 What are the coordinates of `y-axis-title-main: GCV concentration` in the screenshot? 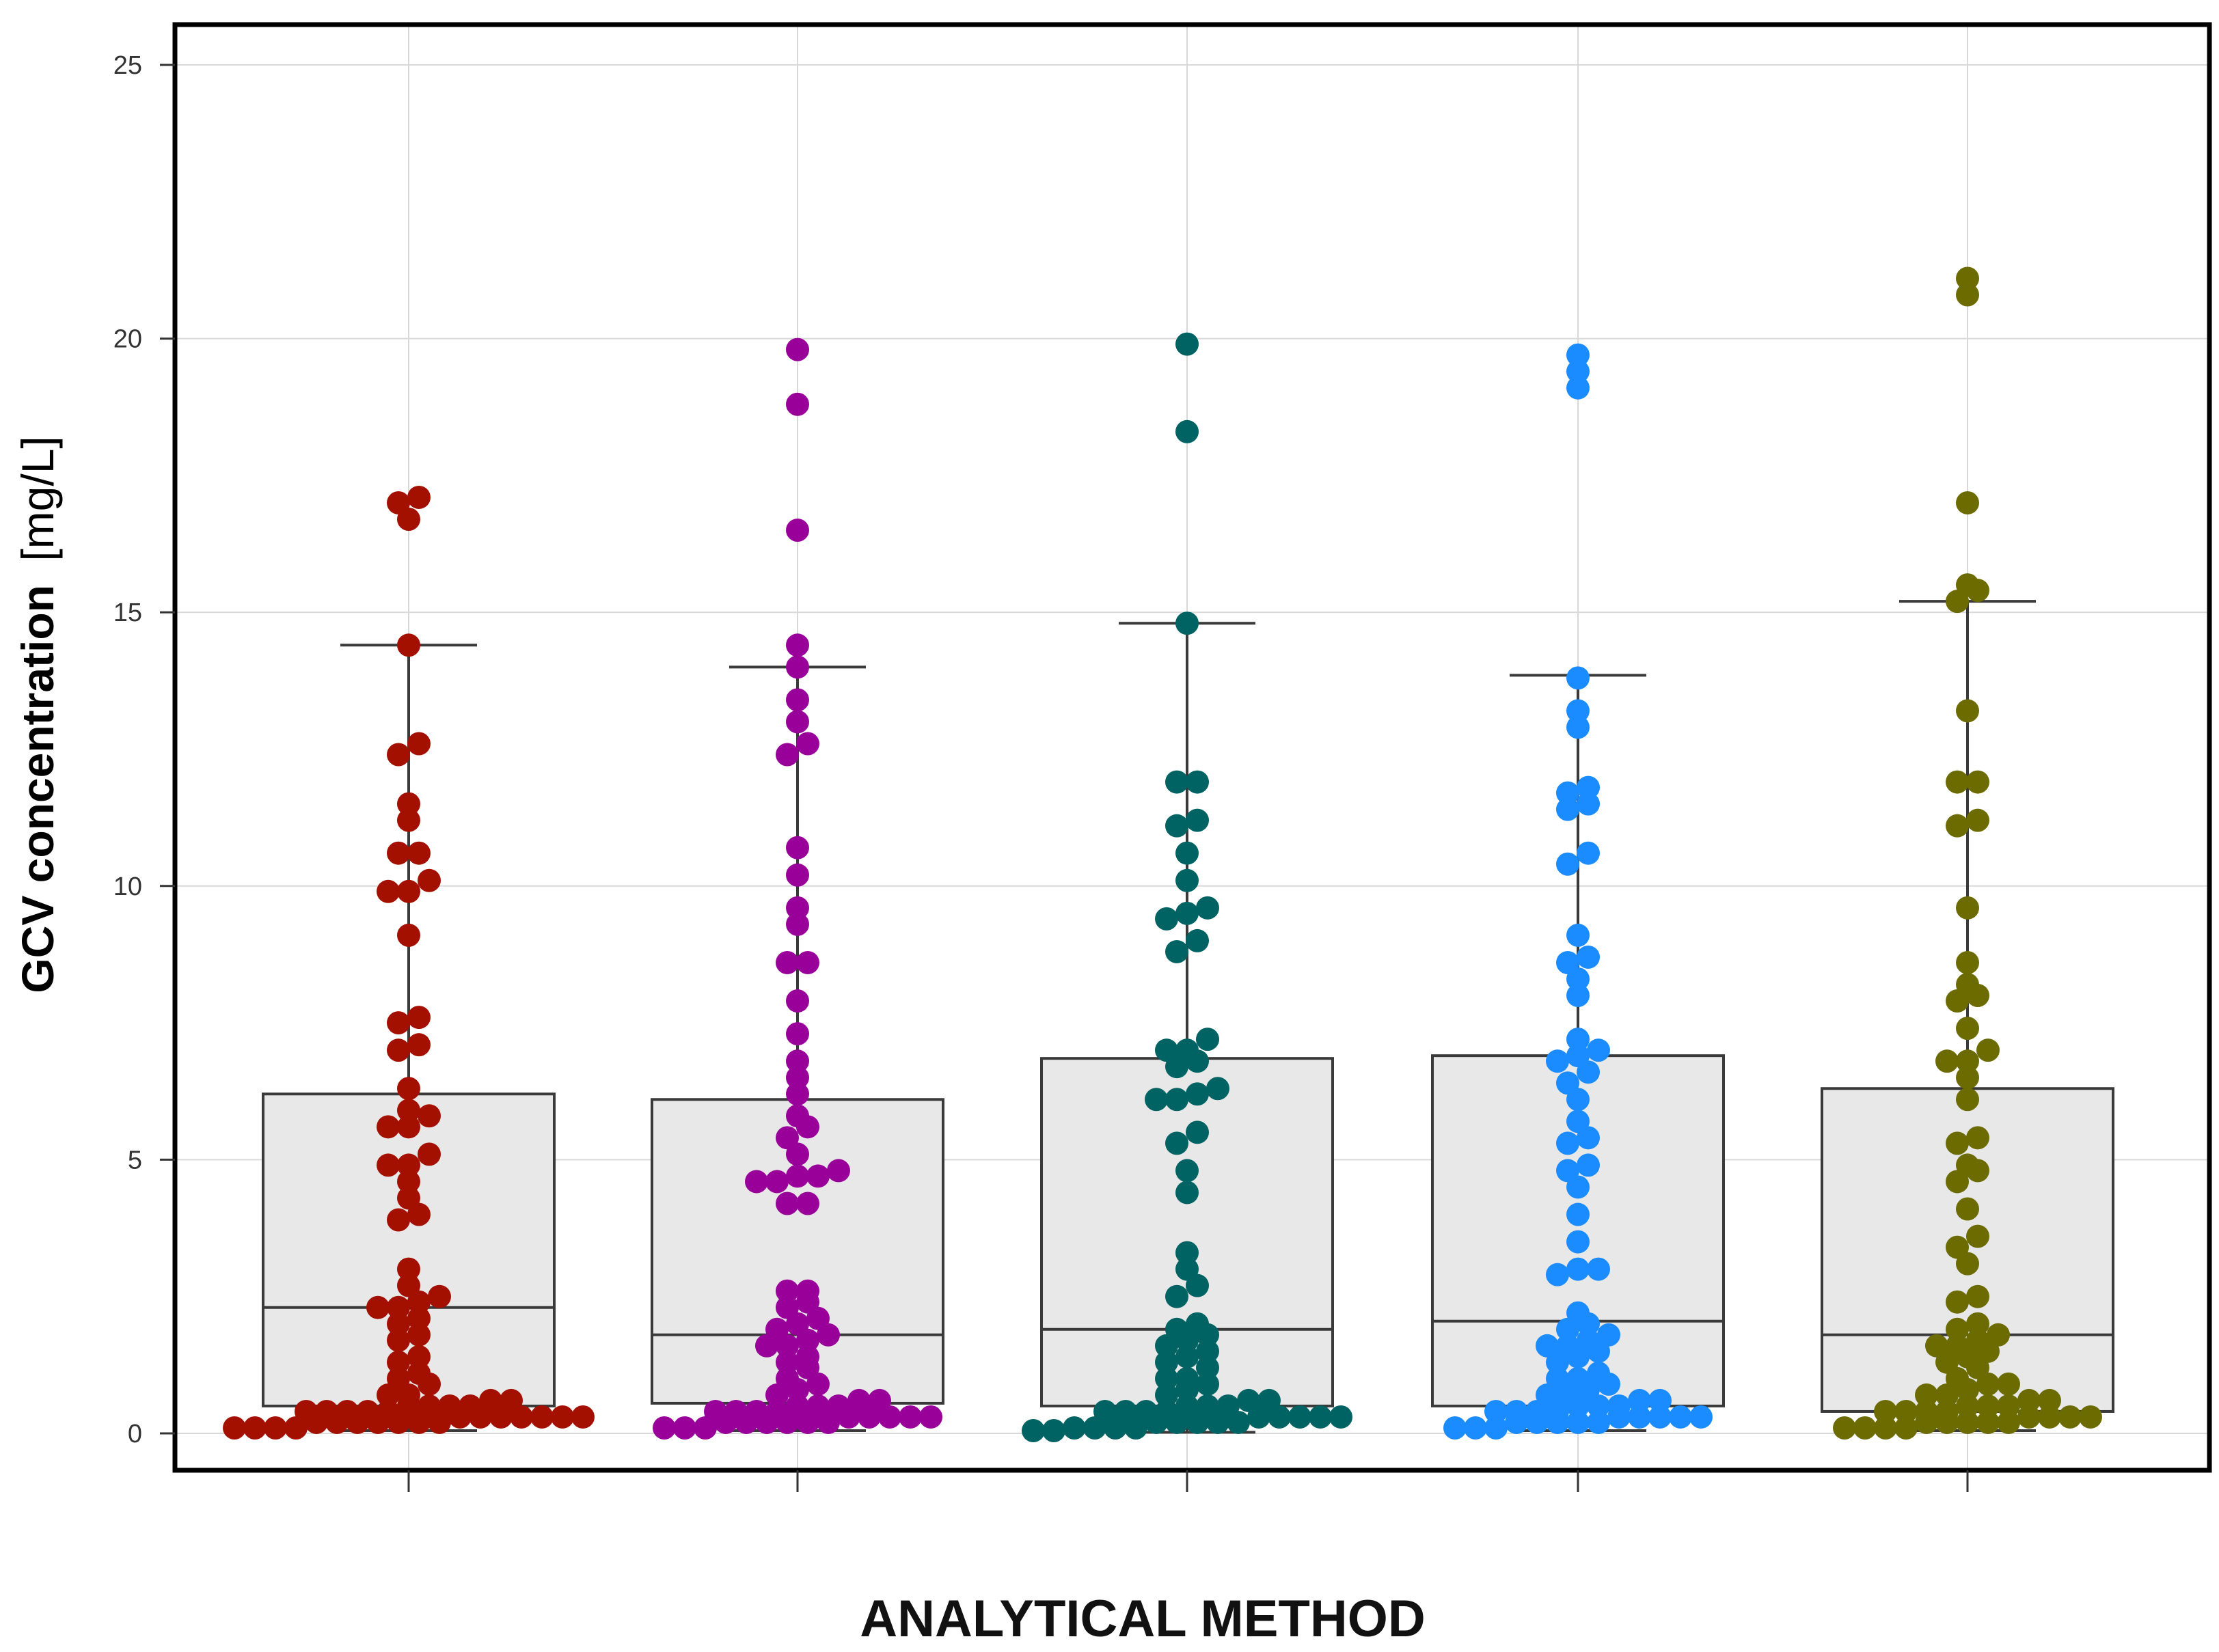 It's located at (37, 789).